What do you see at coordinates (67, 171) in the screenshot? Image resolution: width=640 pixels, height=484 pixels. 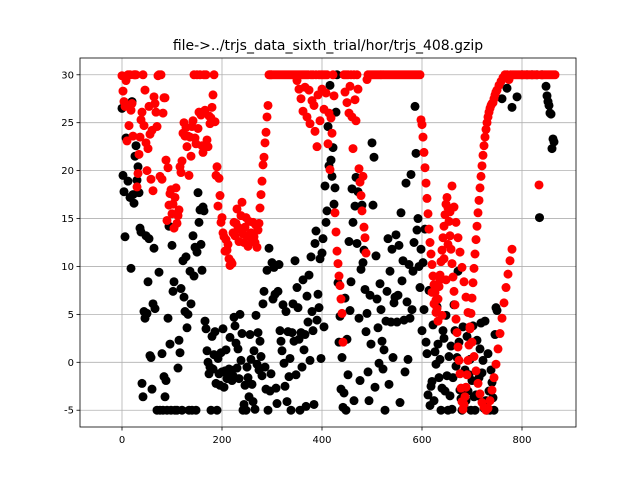 I see `y-tick-label: 20` at bounding box center [67, 171].